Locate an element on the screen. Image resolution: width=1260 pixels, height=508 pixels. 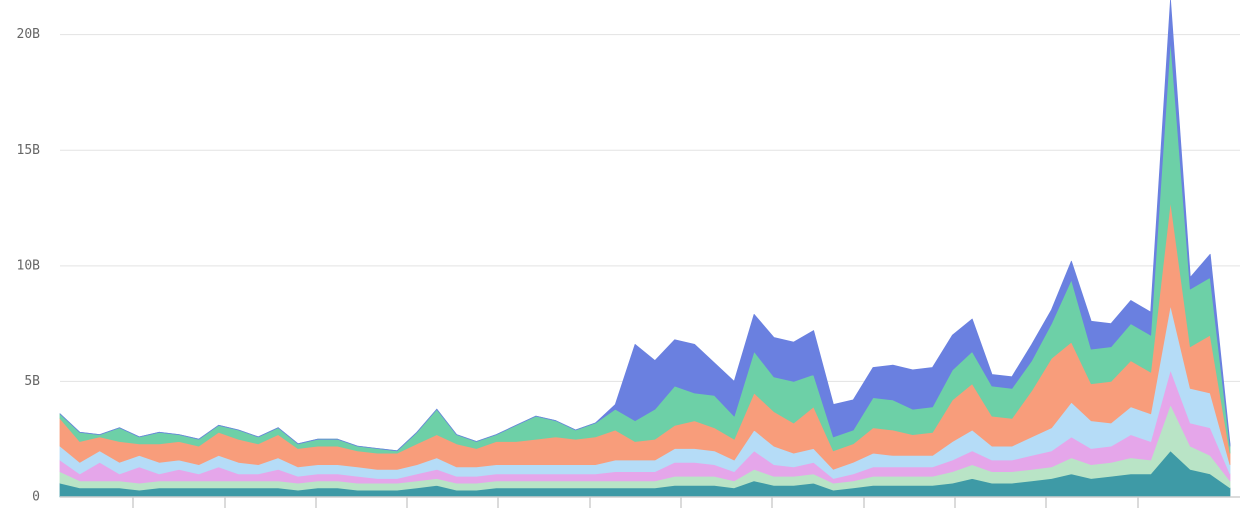
y-tick-label: 0 is located at coordinates (36, 497).